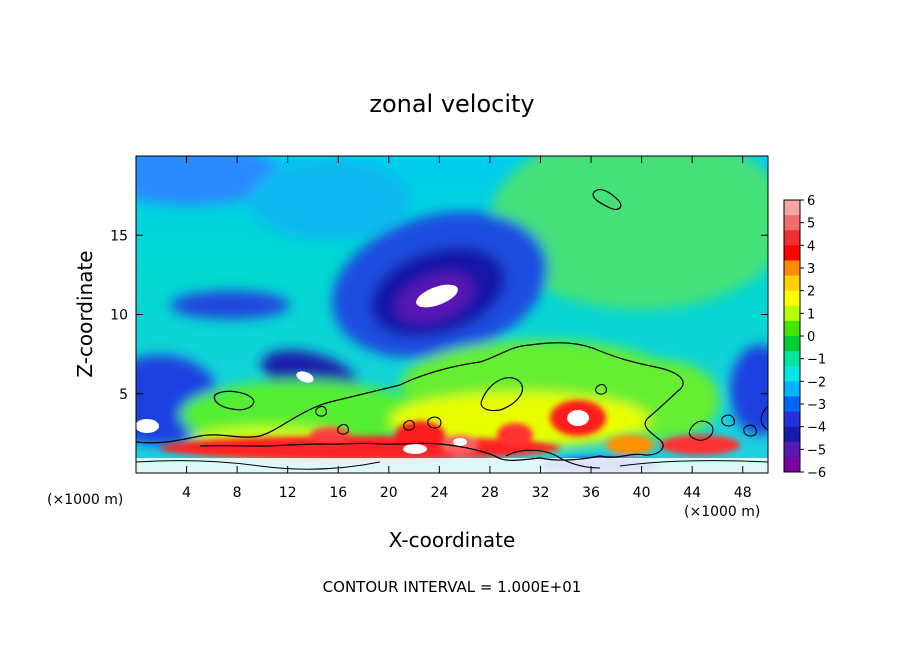  Describe the element at coordinates (230, 305) in the screenshot. I see `left-mid-blue-band` at that location.